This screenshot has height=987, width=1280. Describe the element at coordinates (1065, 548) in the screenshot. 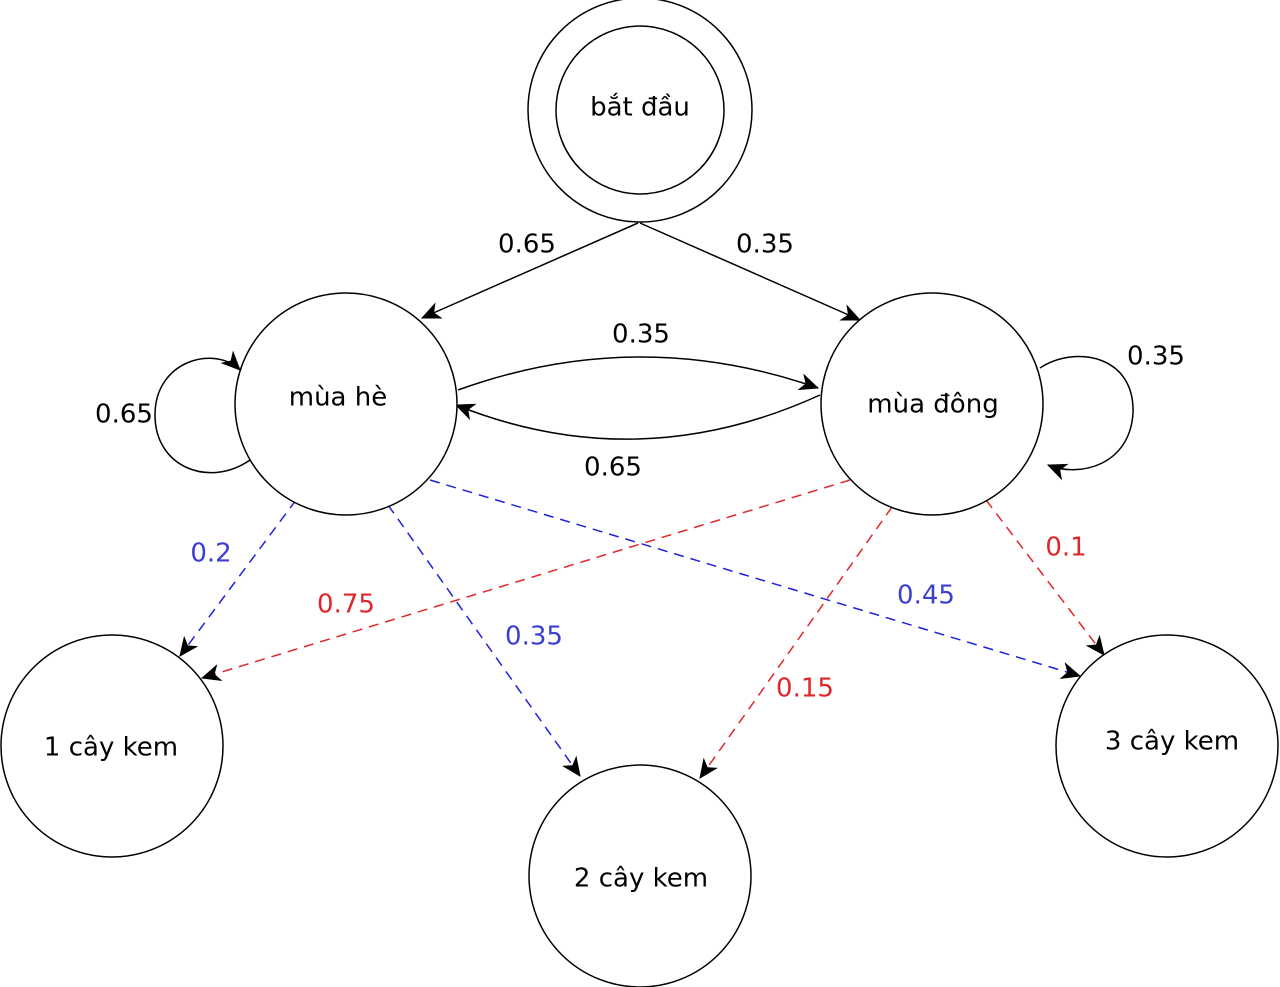

I see `label-winter-to-three: 0.1` at that location.